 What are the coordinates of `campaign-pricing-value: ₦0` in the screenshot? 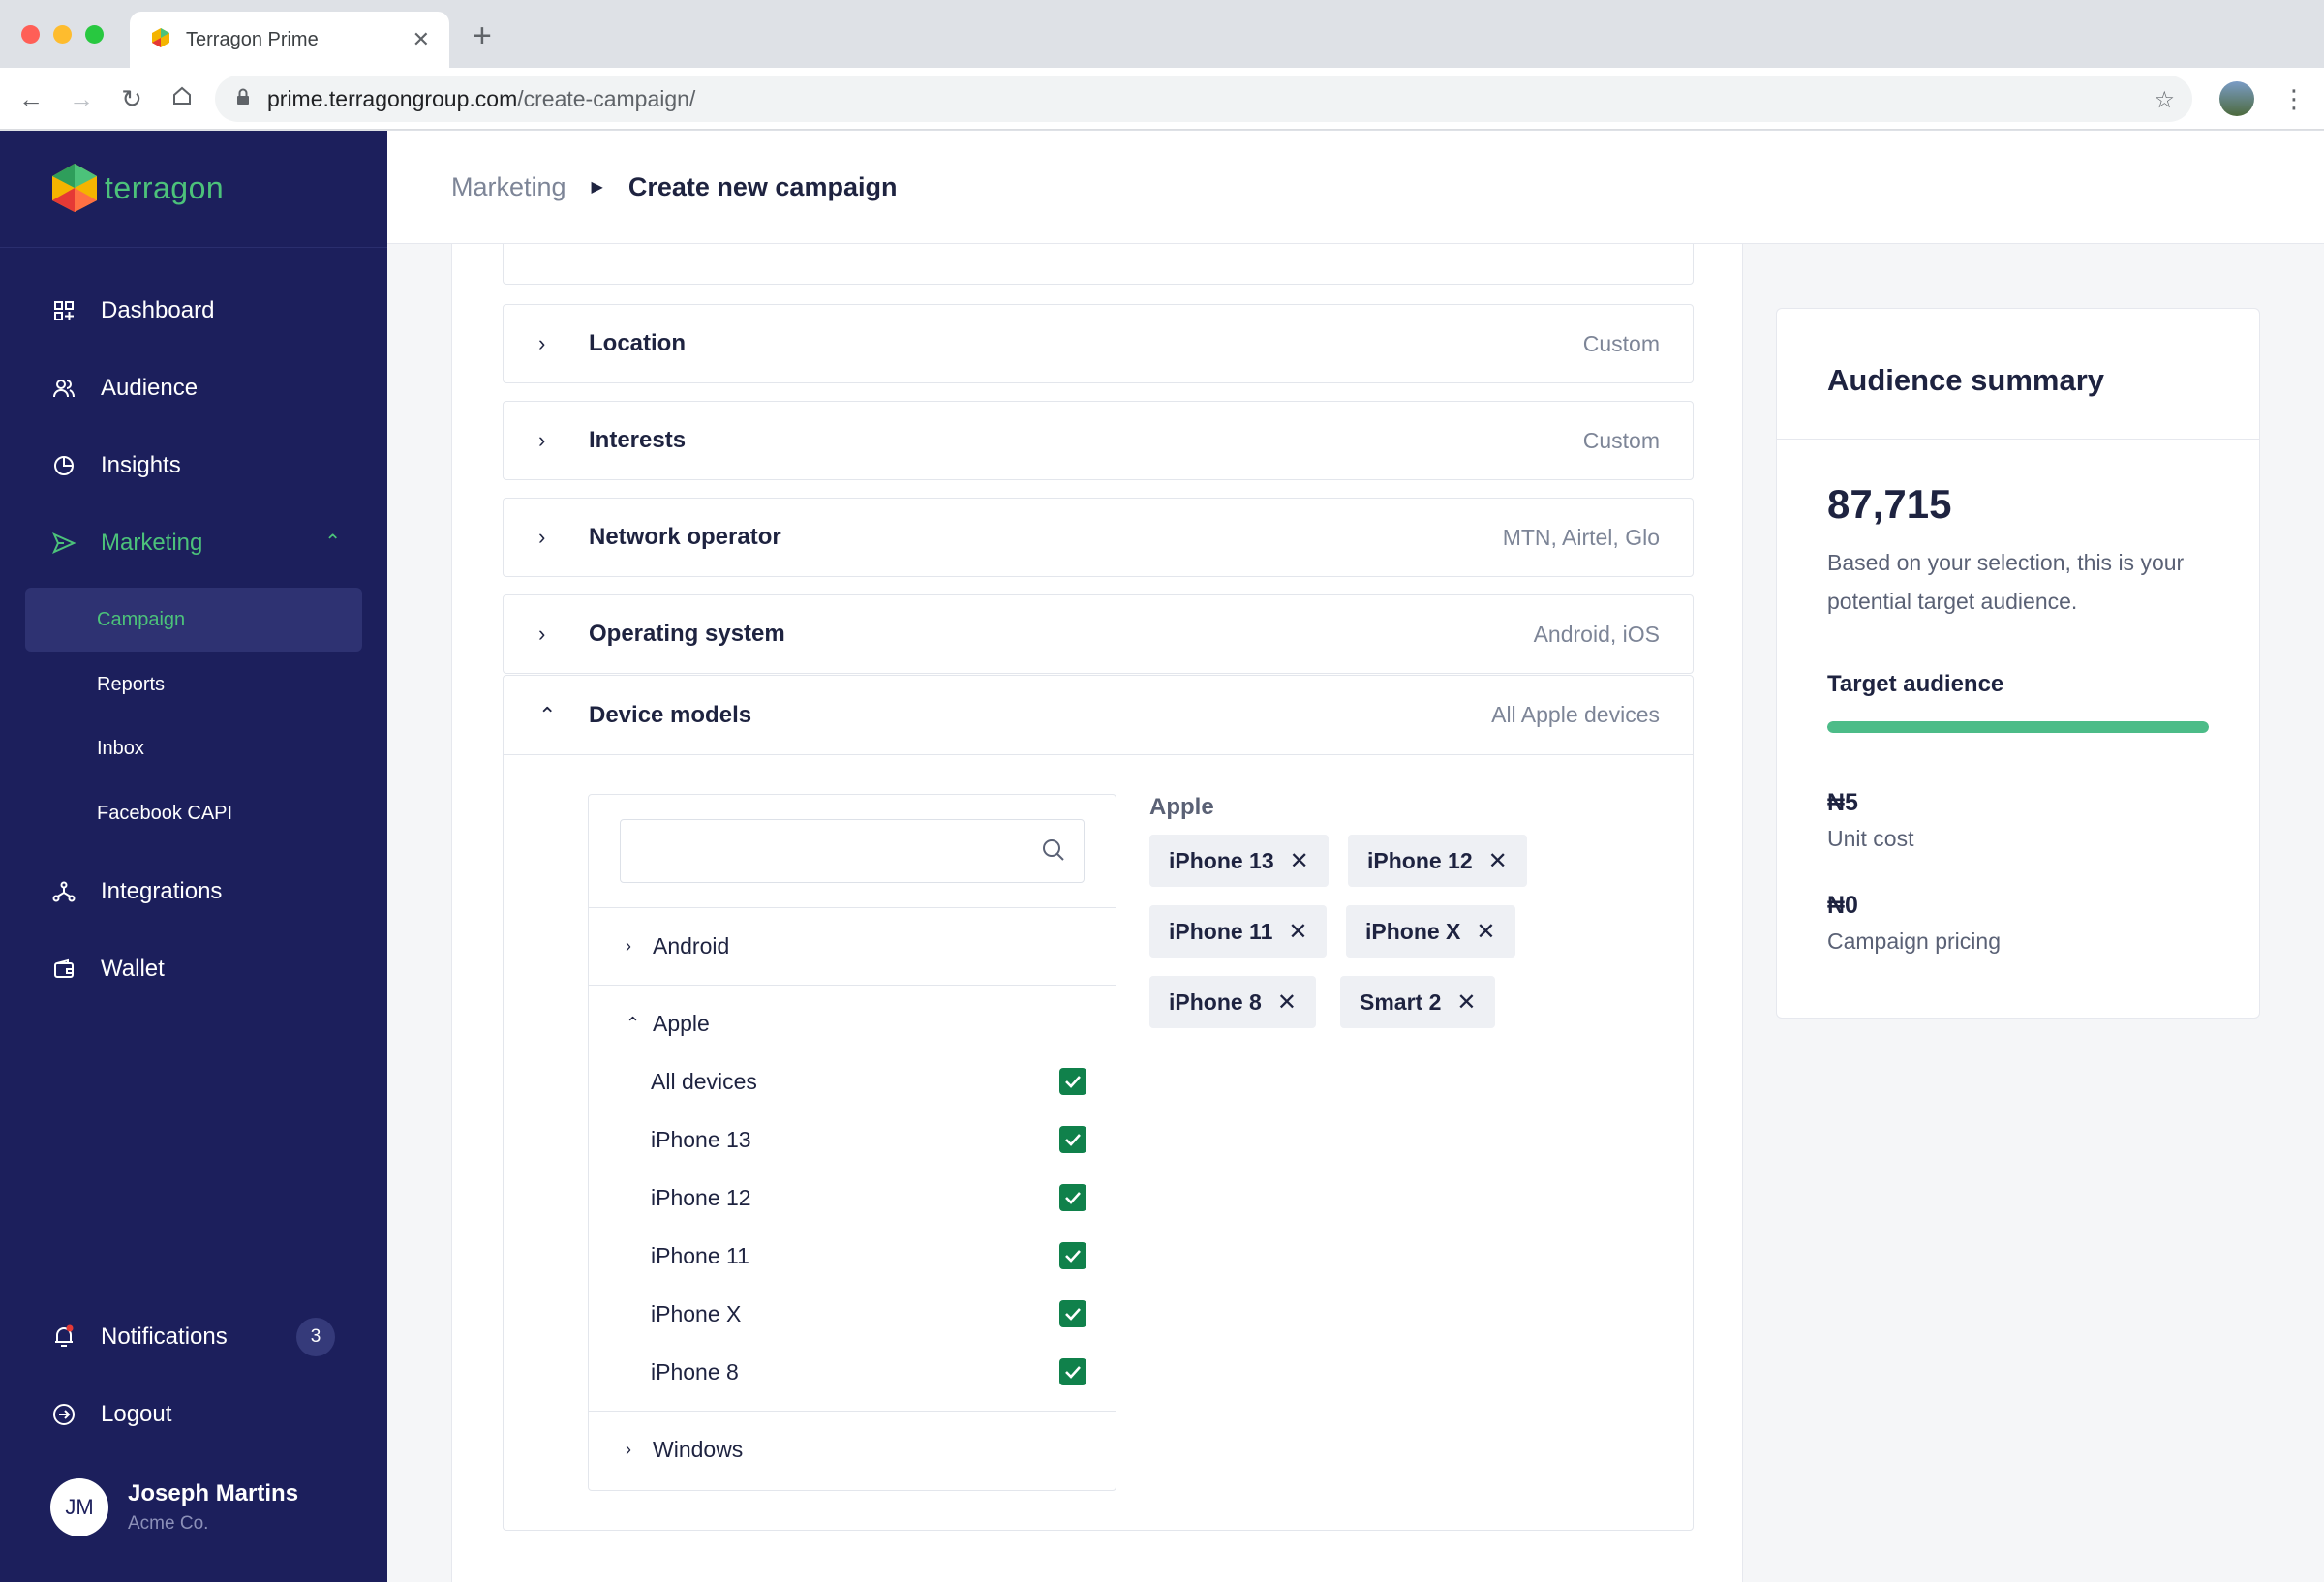 It's located at (1843, 905).